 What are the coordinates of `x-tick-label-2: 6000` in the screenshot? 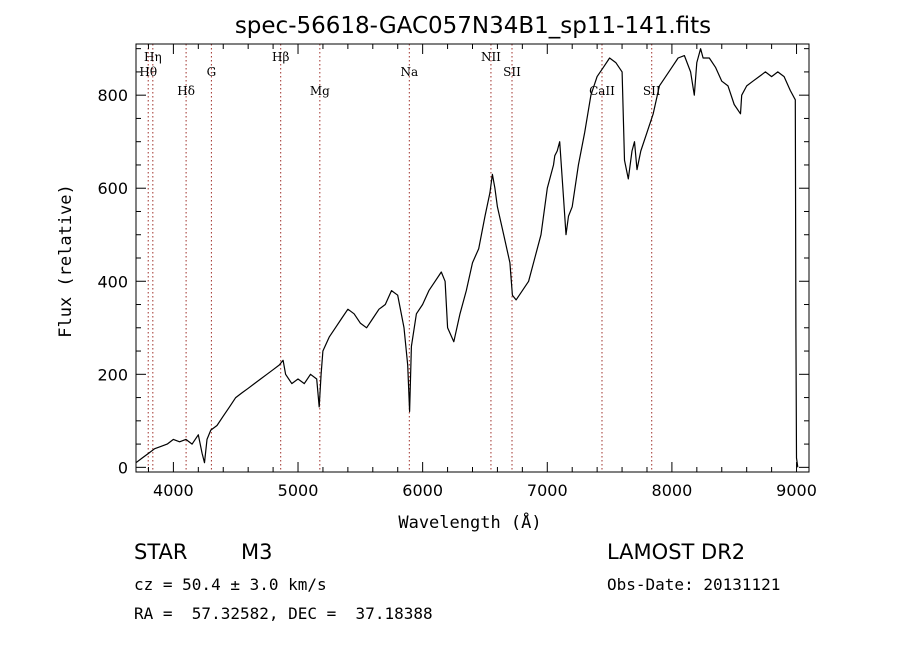 It's located at (422, 490).